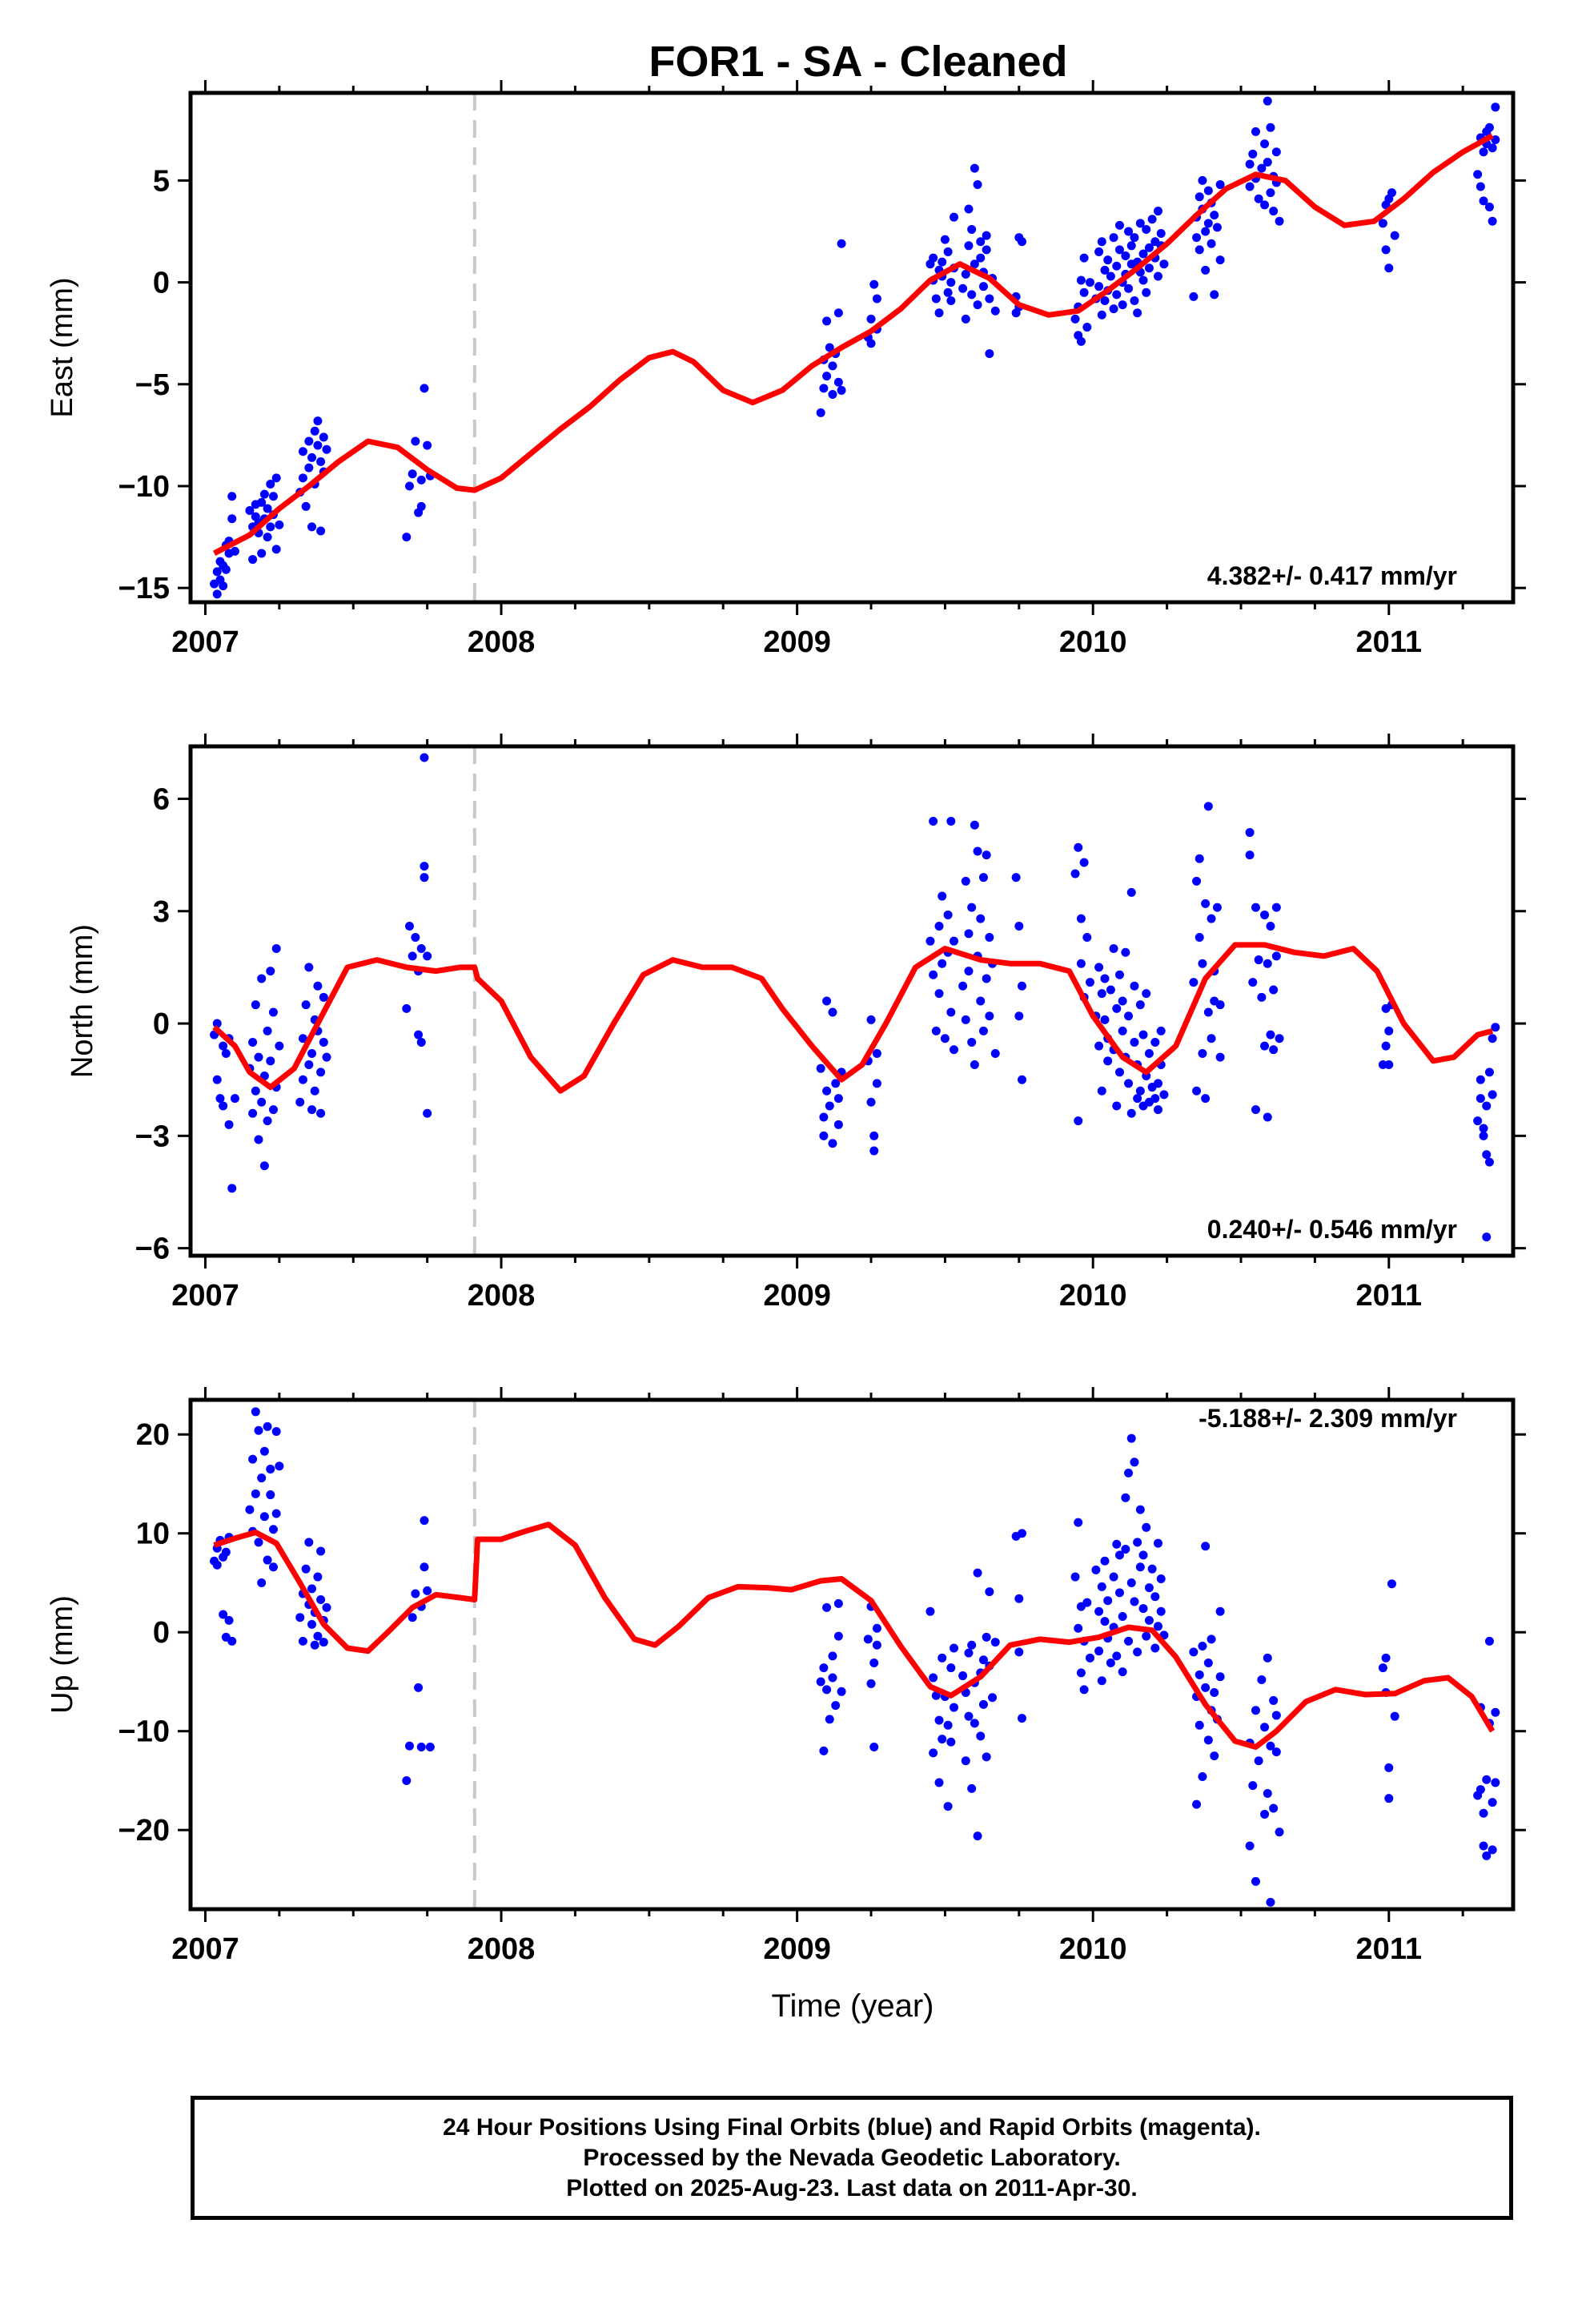 The image size is (1582, 2324). What do you see at coordinates (1389, 1949) in the screenshot?
I see `x-tick-label: 2011` at bounding box center [1389, 1949].